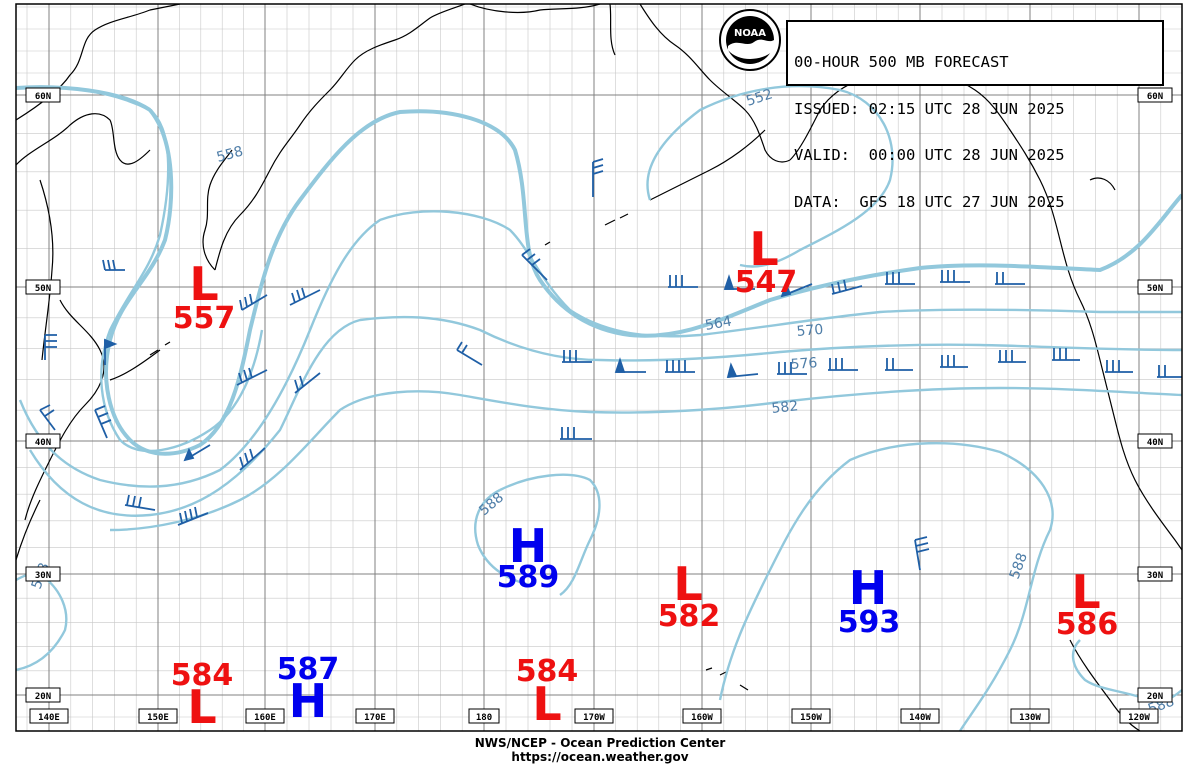 The width and height of the screenshot is (1200, 764). I want to click on lat-label-left: 30N, so click(43, 574).